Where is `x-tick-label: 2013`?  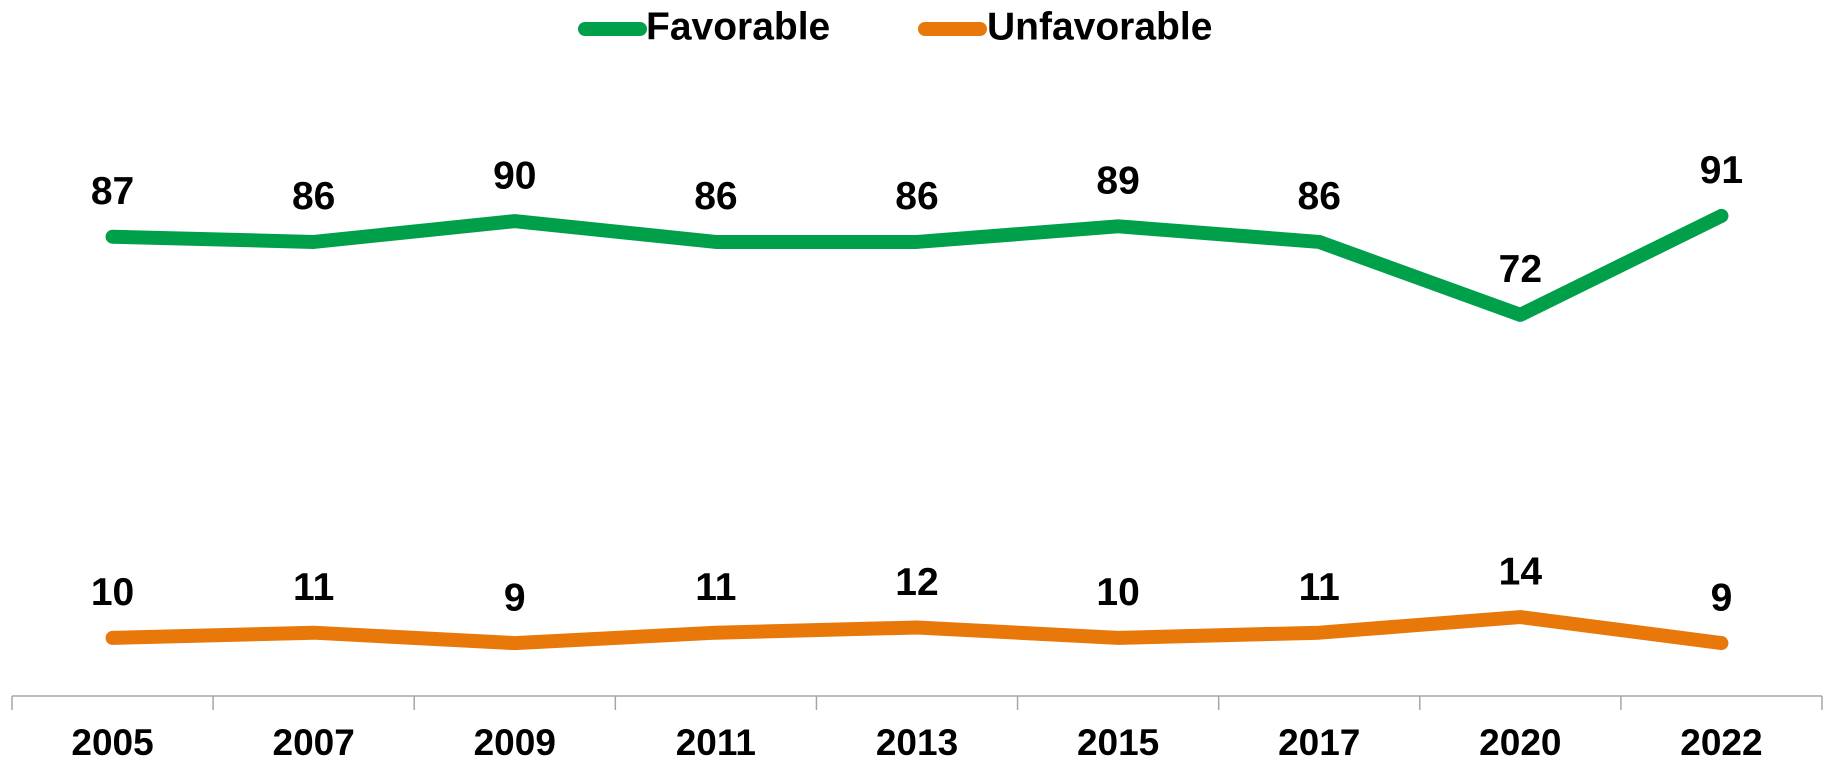
x-tick-label: 2013 is located at coordinates (917, 742).